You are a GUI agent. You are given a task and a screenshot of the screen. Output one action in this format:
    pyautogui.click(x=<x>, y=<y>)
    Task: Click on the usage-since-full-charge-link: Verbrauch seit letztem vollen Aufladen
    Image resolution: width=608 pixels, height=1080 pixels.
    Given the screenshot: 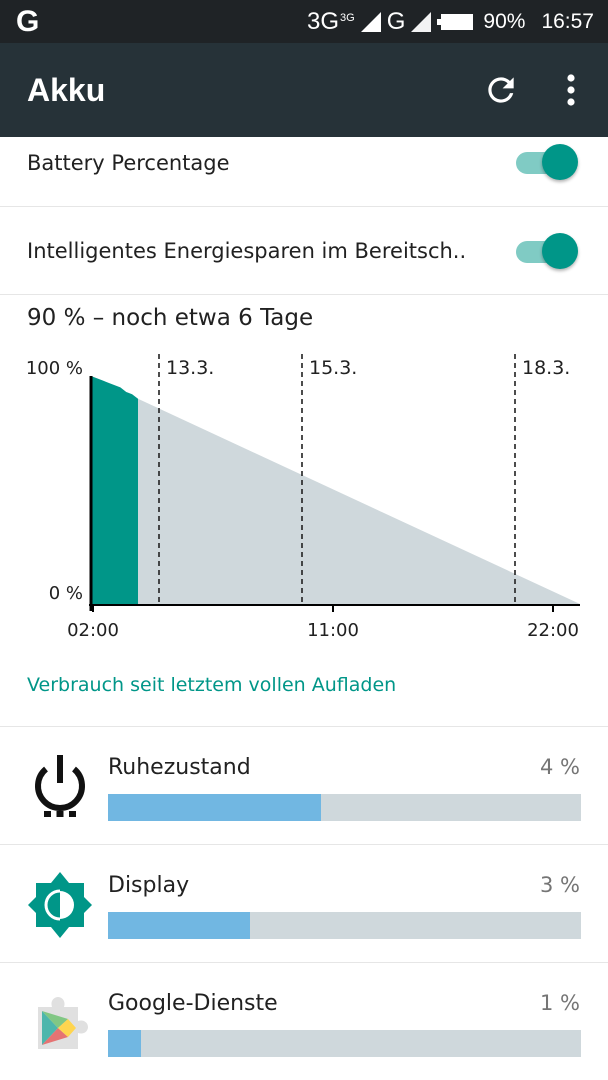 What is the action you would take?
    pyautogui.click(x=212, y=685)
    